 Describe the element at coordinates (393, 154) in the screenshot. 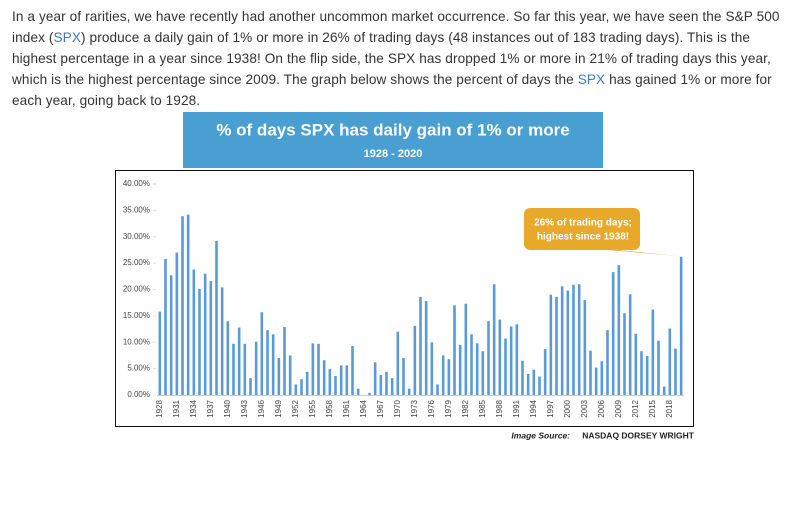

I see `chart-subtitle: 1928 - 2020` at that location.